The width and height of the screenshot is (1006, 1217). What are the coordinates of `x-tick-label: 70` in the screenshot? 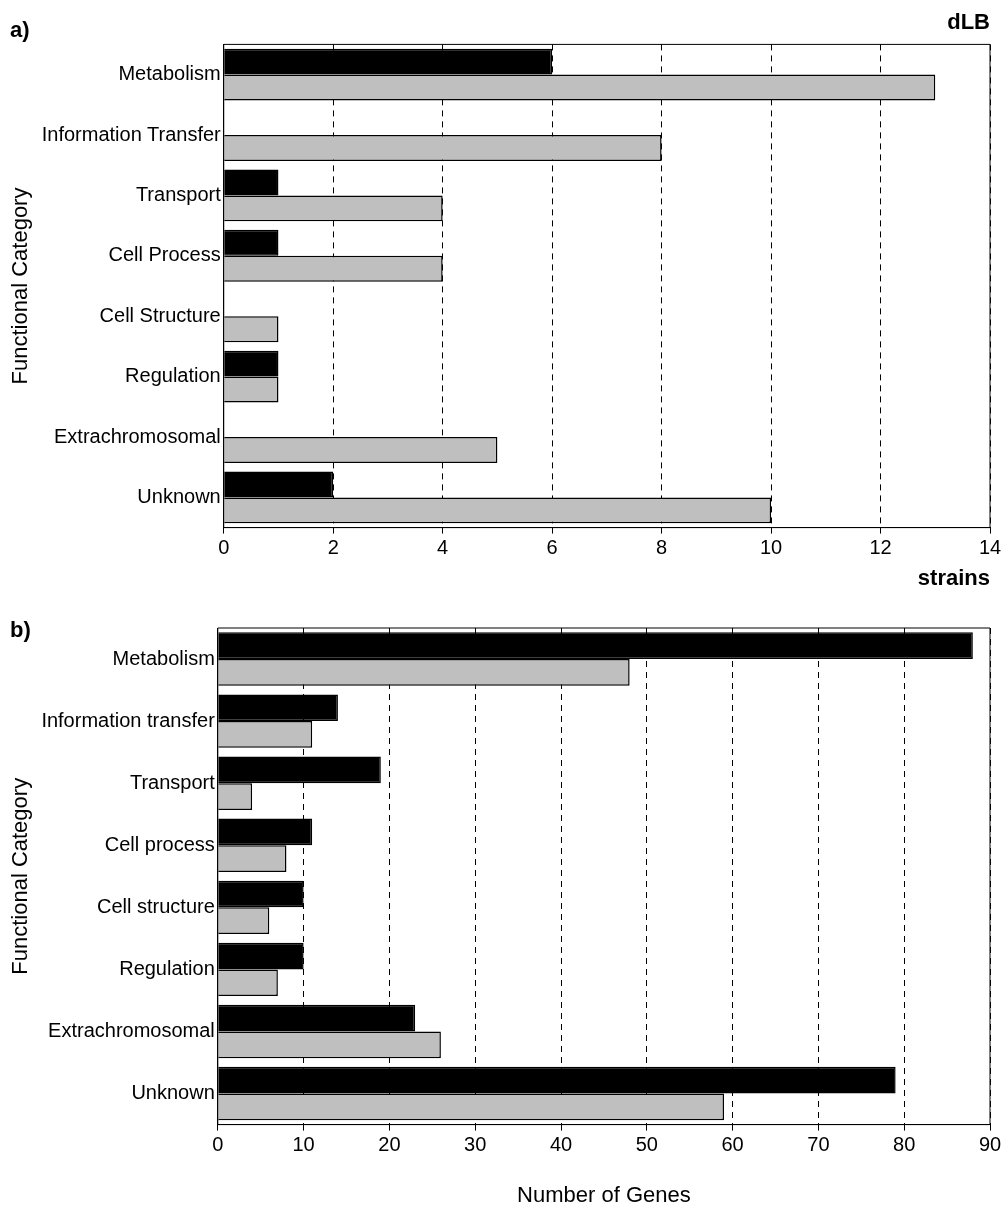 It's located at (818, 1144).